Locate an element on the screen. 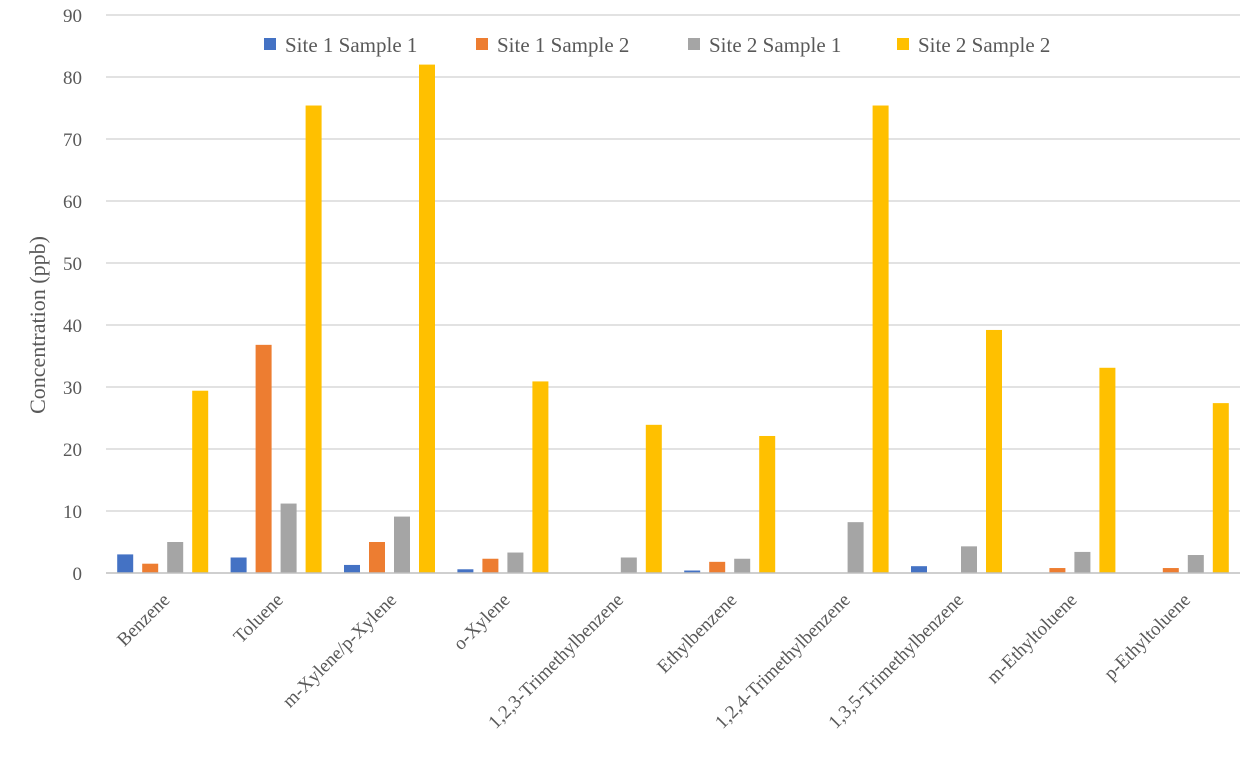 The width and height of the screenshot is (1254, 771). legend-label: Site 1 Sample 2 is located at coordinates (563, 45).